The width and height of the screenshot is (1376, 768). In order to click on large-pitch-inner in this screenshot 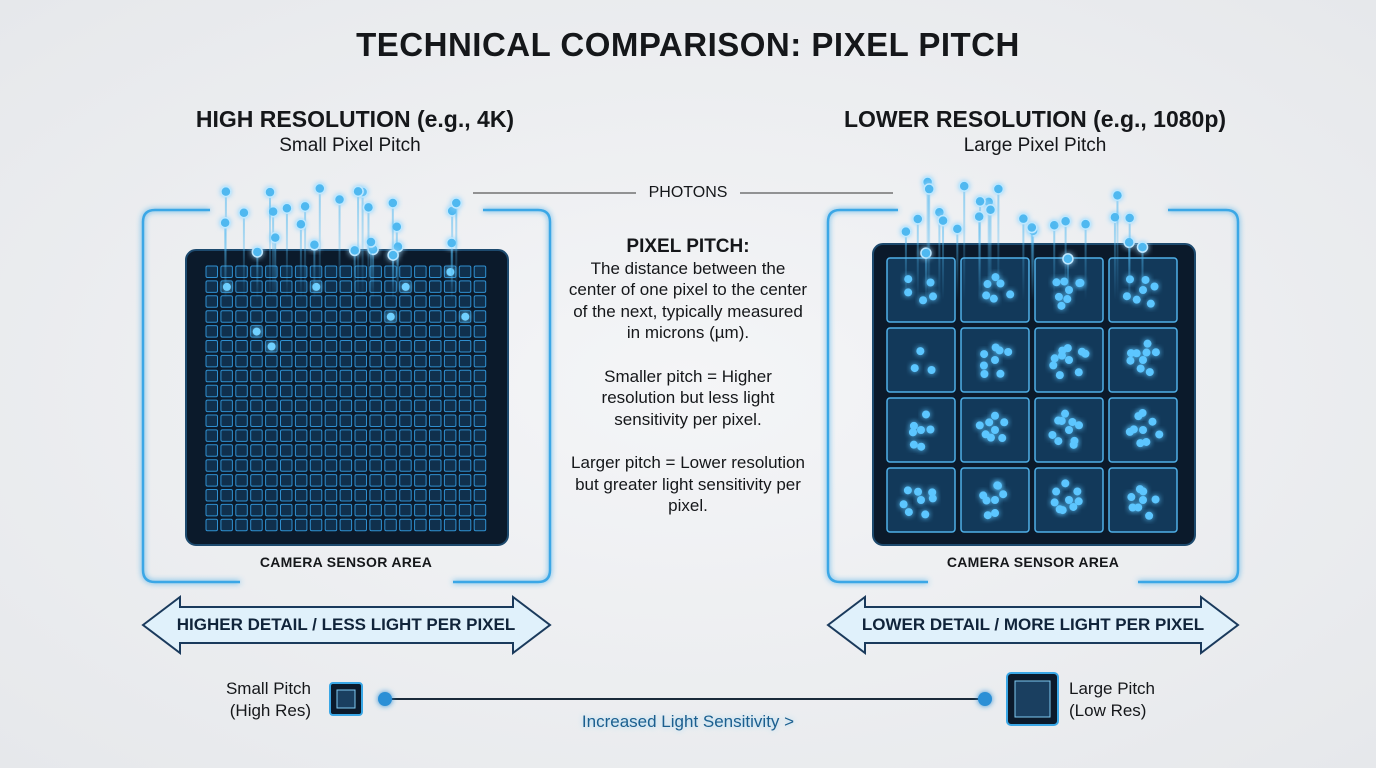, I will do `click(1032, 699)`.